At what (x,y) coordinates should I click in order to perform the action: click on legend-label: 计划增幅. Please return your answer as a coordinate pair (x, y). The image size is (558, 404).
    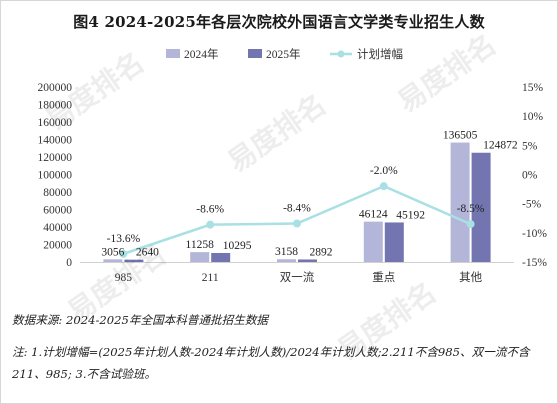
    Looking at the image, I should click on (380, 54).